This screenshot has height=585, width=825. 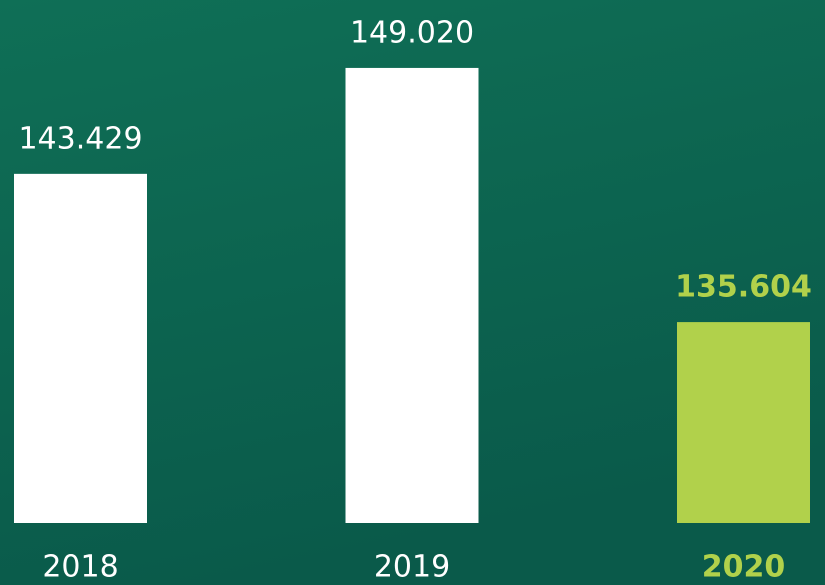 I want to click on x-tick-label: 2020, so click(x=744, y=567).